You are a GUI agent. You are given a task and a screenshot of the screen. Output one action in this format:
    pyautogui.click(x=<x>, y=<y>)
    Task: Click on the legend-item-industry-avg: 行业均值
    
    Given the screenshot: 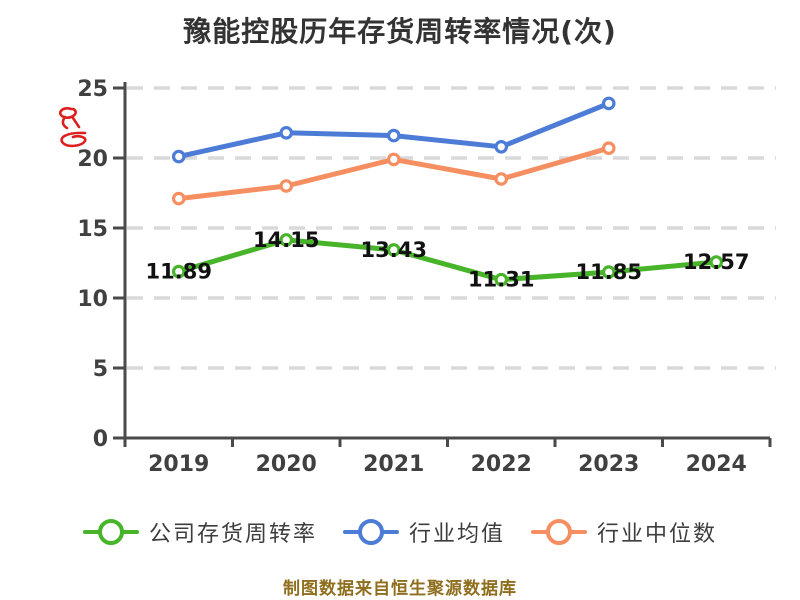 What is the action you would take?
    pyautogui.click(x=423, y=532)
    